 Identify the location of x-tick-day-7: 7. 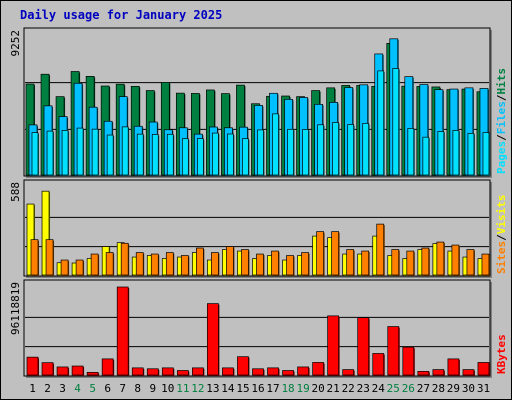
(122, 388).